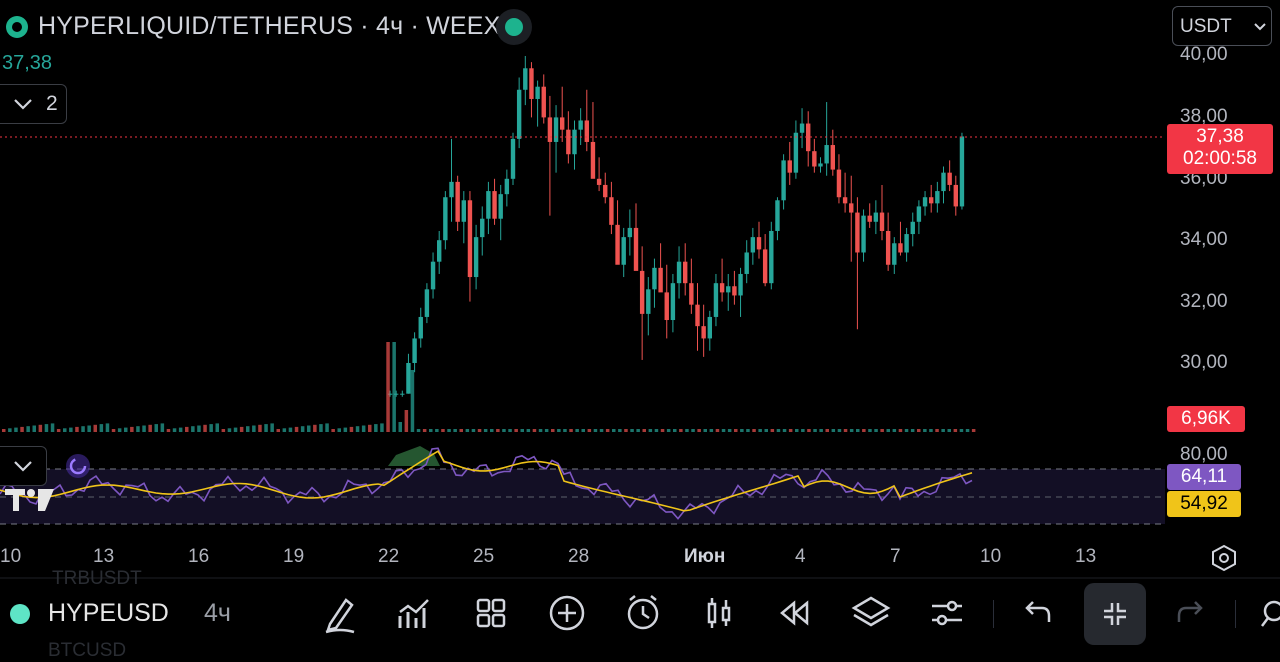 The width and height of the screenshot is (1280, 662). Describe the element at coordinates (1222, 26) in the screenshot. I see `currency-select: USDT` at that location.